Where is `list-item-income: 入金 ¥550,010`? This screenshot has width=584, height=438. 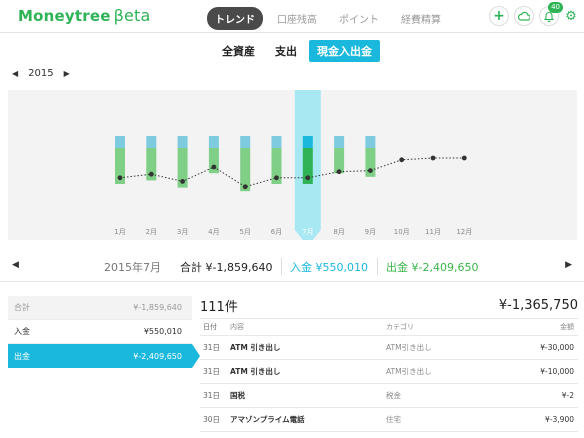
list-item-income: 入金 ¥550,010 is located at coordinates (100, 332).